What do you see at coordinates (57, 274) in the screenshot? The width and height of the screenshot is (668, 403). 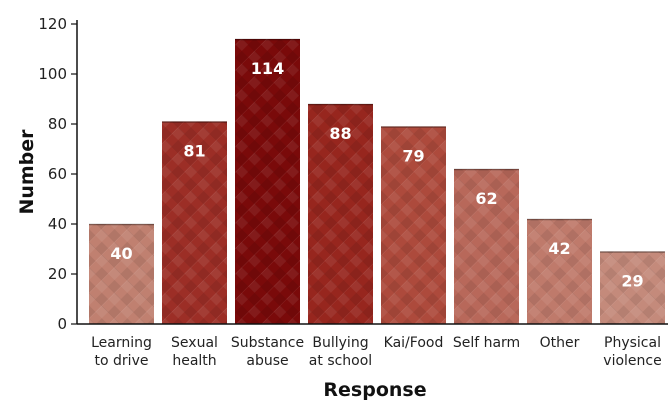 I see `y-tick-label: 20` at bounding box center [57, 274].